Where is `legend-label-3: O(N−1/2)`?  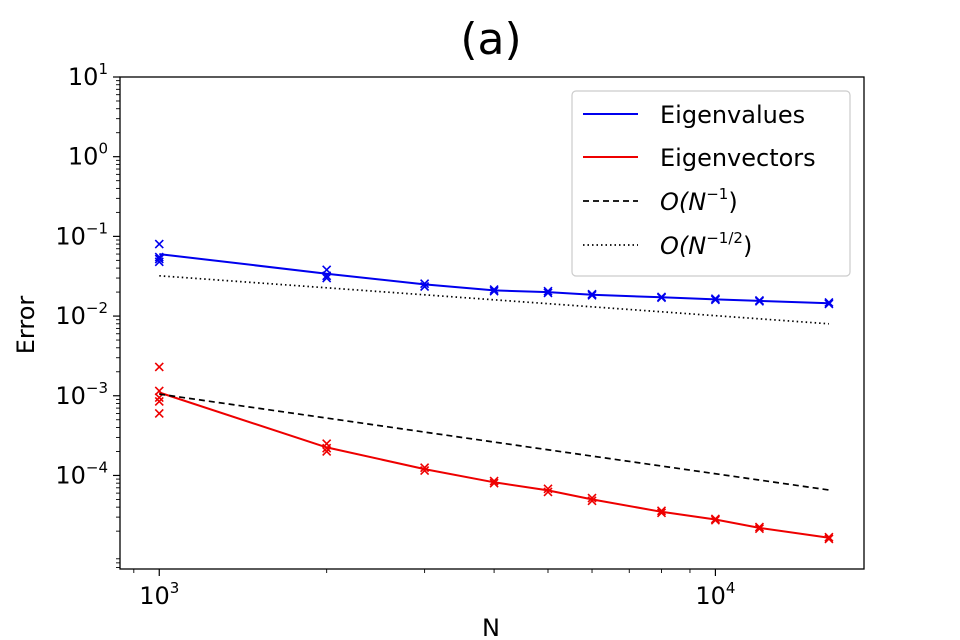 legend-label-3: O(N−1/2) is located at coordinates (706, 244).